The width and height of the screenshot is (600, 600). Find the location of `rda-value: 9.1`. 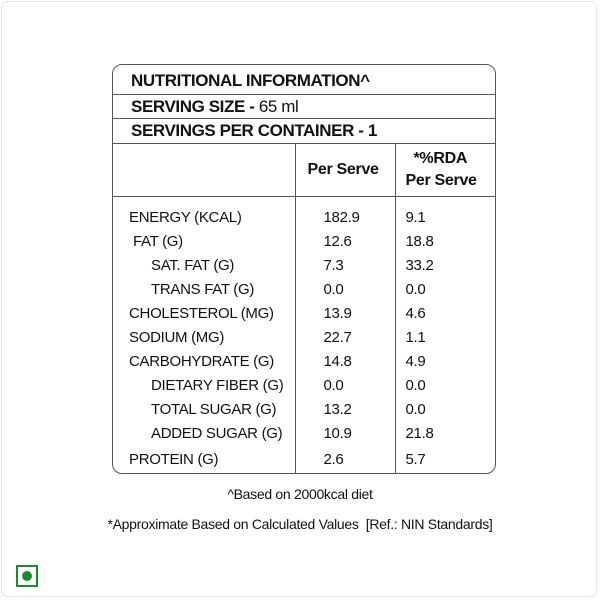

rda-value: 9.1 is located at coordinates (415, 217).